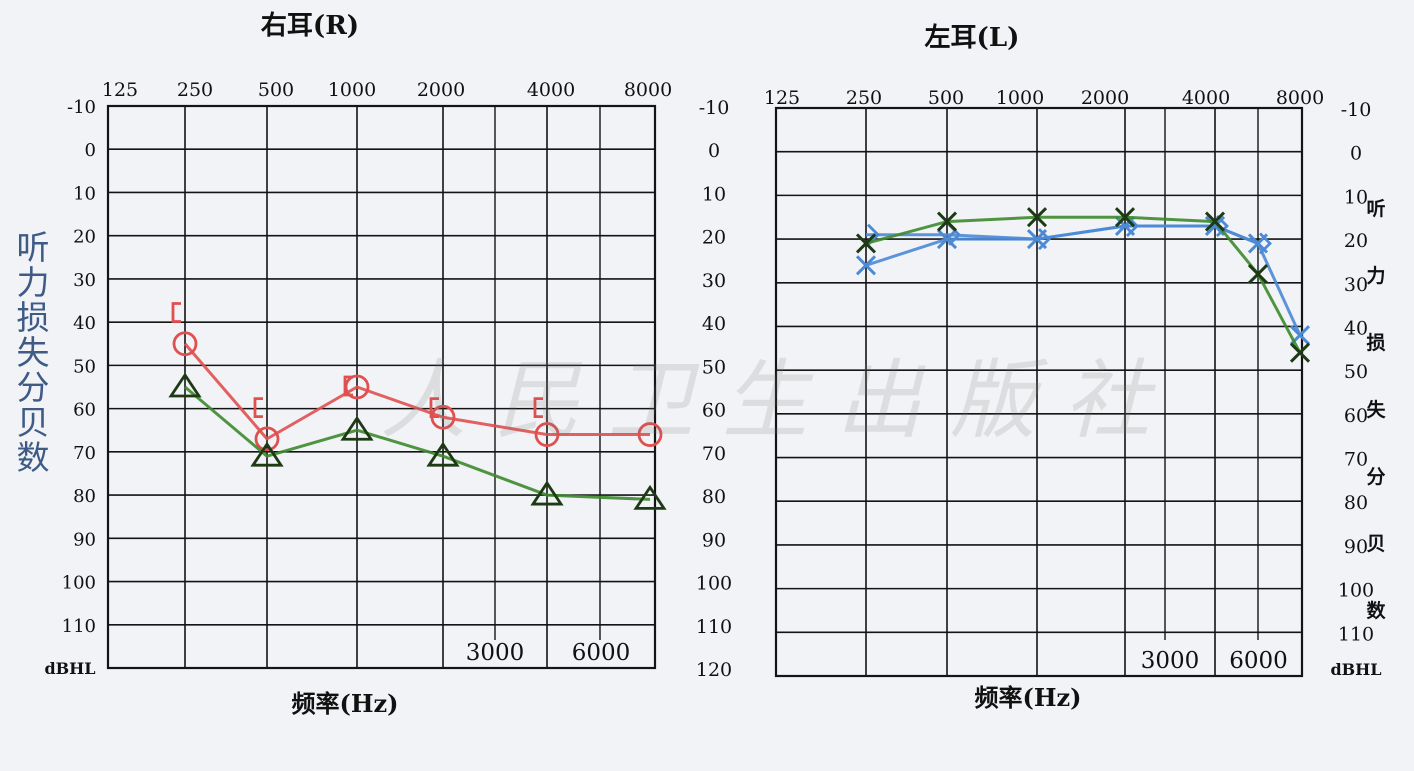 The height and width of the screenshot is (771, 1414). I want to click on y-tick-label-left: 50, so click(84, 366).